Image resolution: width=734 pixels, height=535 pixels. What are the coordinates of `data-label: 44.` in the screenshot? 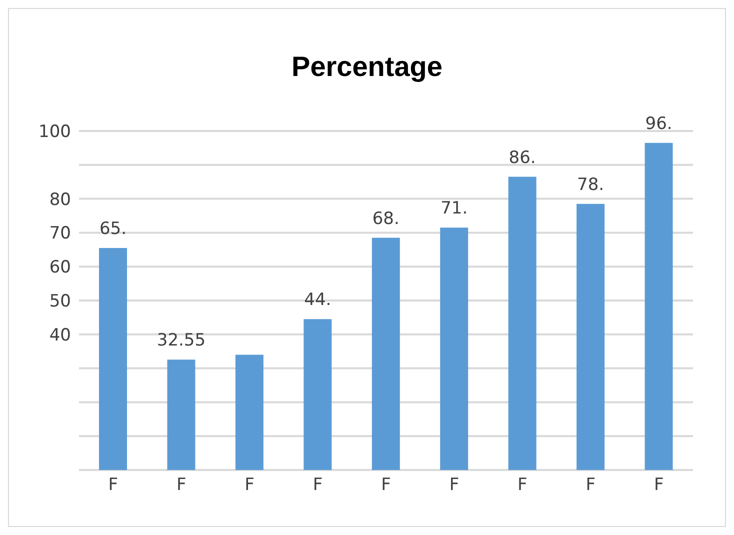 It's located at (318, 300).